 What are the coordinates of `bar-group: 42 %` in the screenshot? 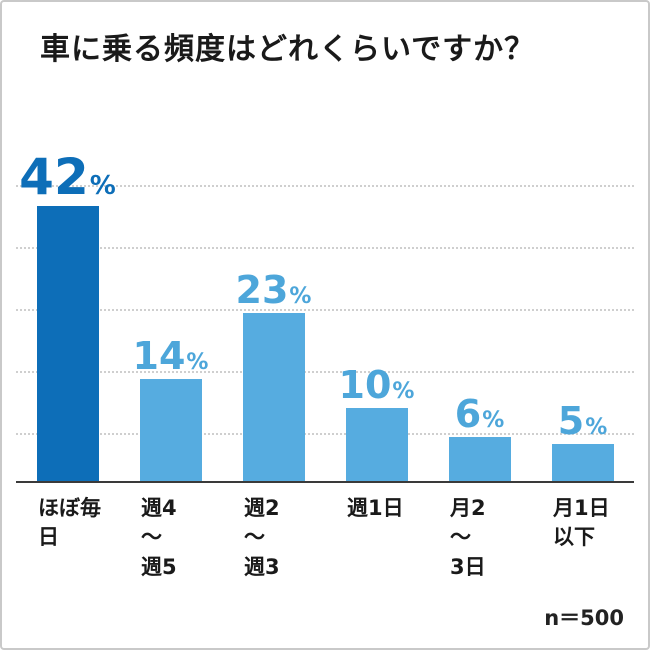 It's located at (67, 316).